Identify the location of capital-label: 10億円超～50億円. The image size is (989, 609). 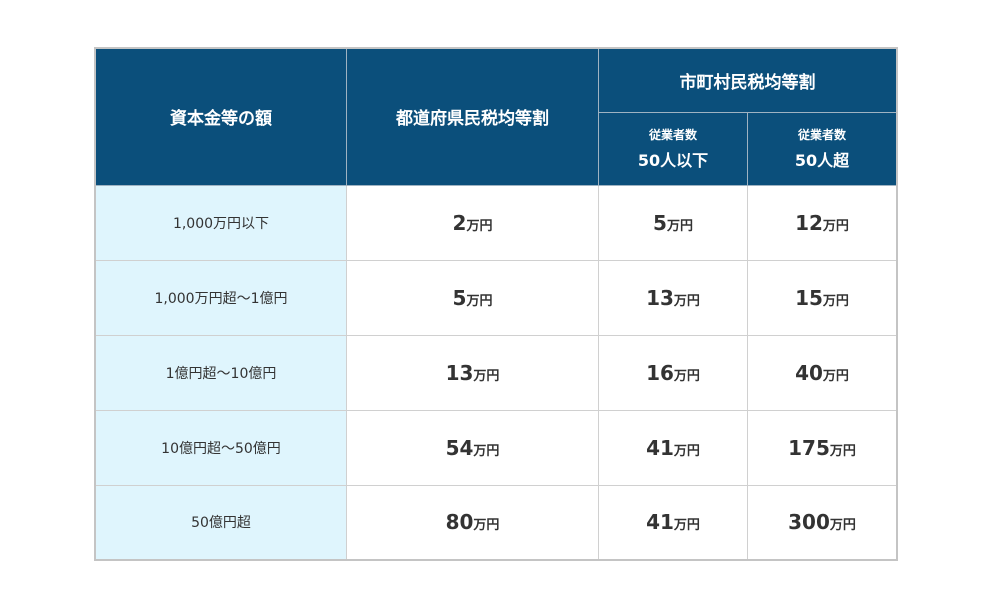
(220, 447).